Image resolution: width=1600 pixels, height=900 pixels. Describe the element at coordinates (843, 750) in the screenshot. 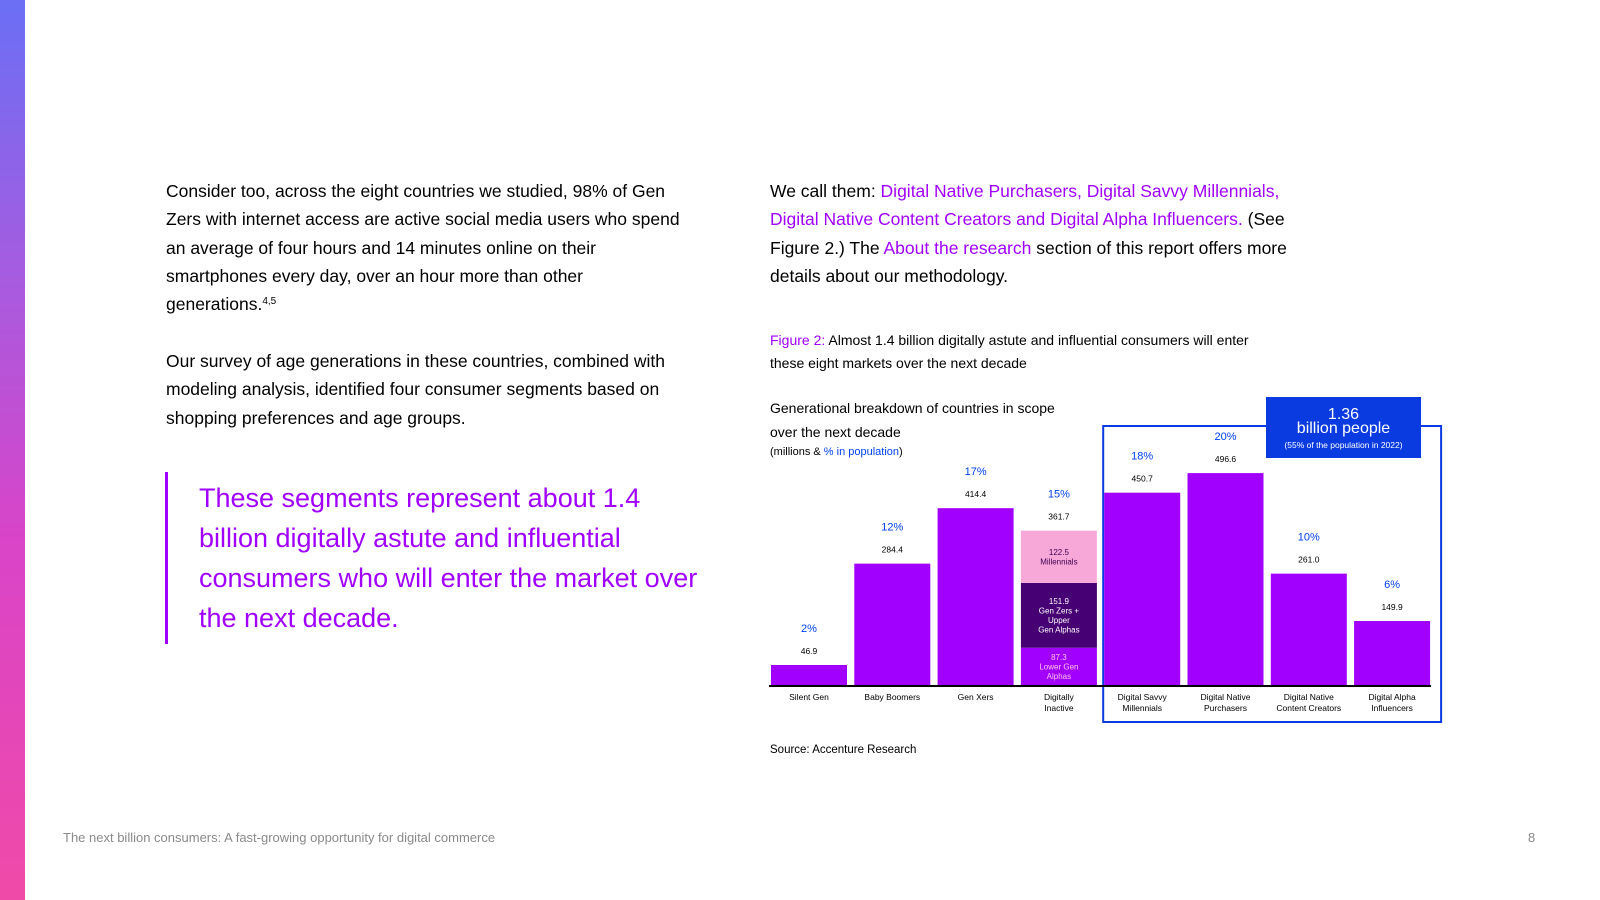

I see `chart-source: Source: Accenture Research` at that location.